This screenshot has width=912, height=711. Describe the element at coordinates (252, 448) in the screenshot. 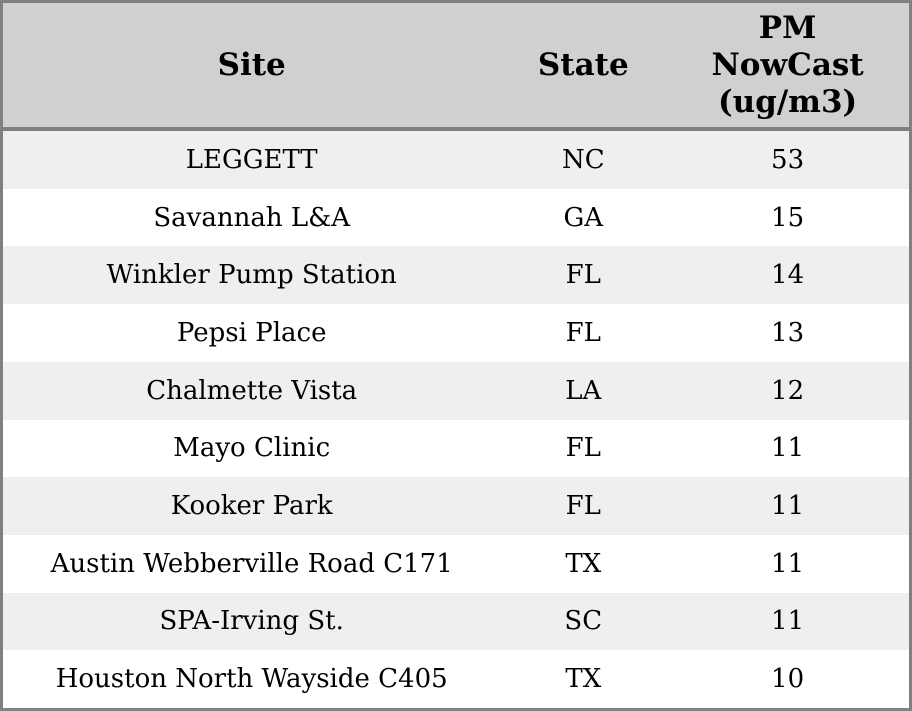

I see `site-cell: Mayo Clinic` at that location.